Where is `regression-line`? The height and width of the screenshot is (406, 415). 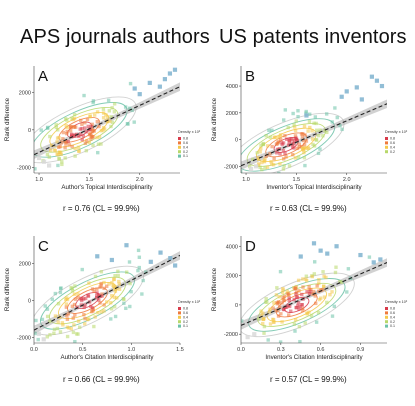 regression-line is located at coordinates (107, 121).